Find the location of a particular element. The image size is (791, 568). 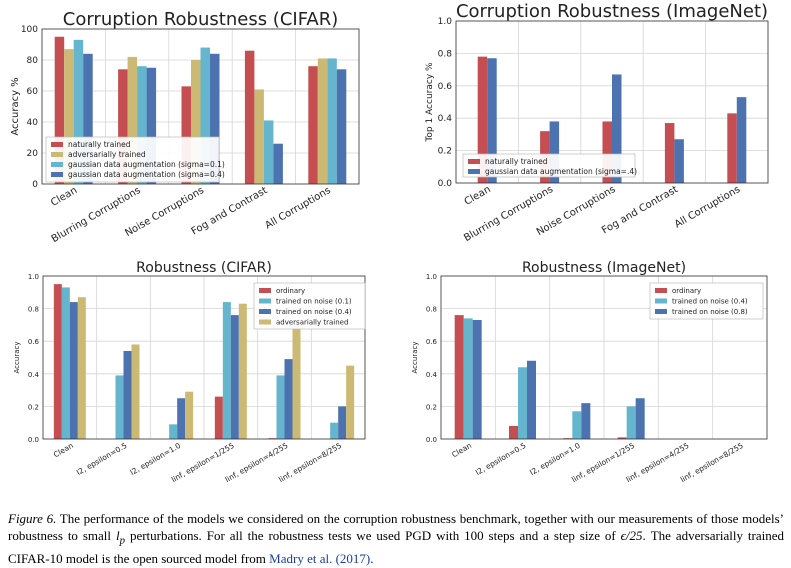

y-tick-label: 60 is located at coordinates (33, 92).